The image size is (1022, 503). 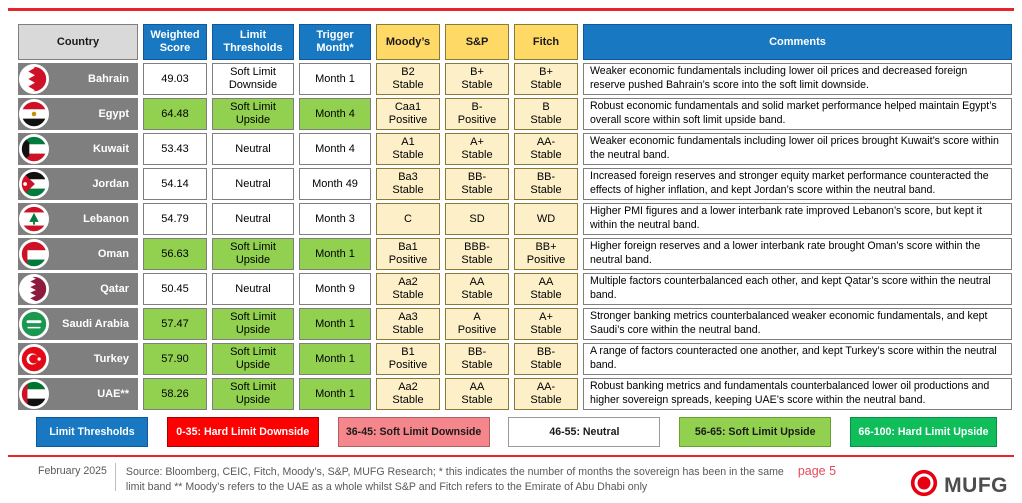 I want to click on country-cell-bahrain: Bahrain, so click(x=78, y=79).